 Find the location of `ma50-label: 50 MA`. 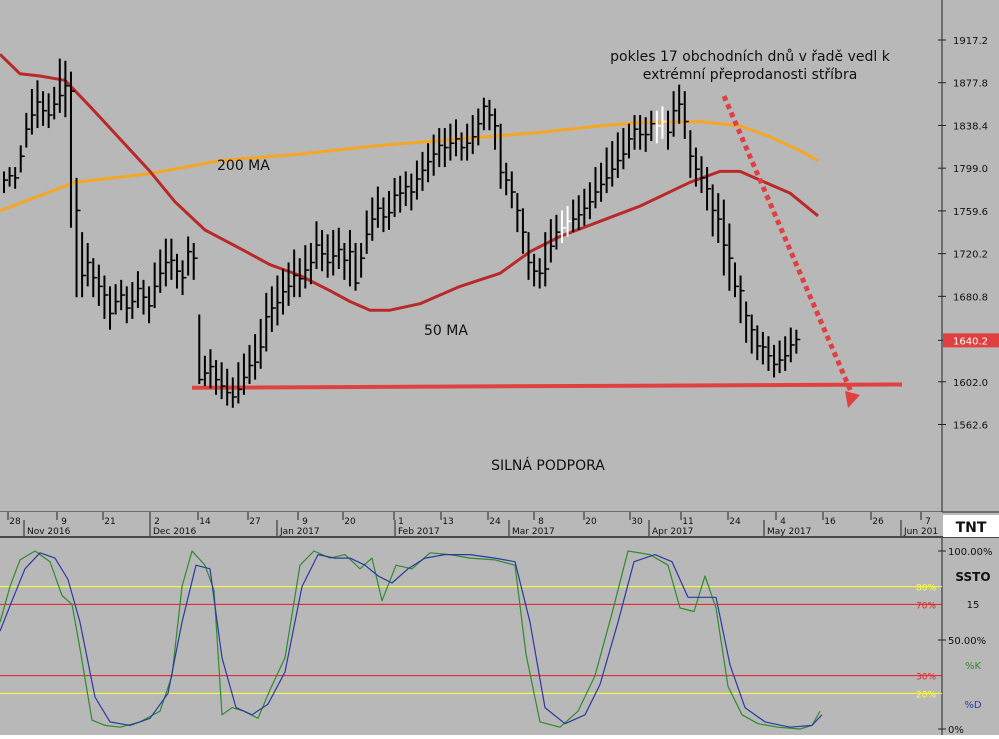

ma50-label: 50 MA is located at coordinates (446, 331).